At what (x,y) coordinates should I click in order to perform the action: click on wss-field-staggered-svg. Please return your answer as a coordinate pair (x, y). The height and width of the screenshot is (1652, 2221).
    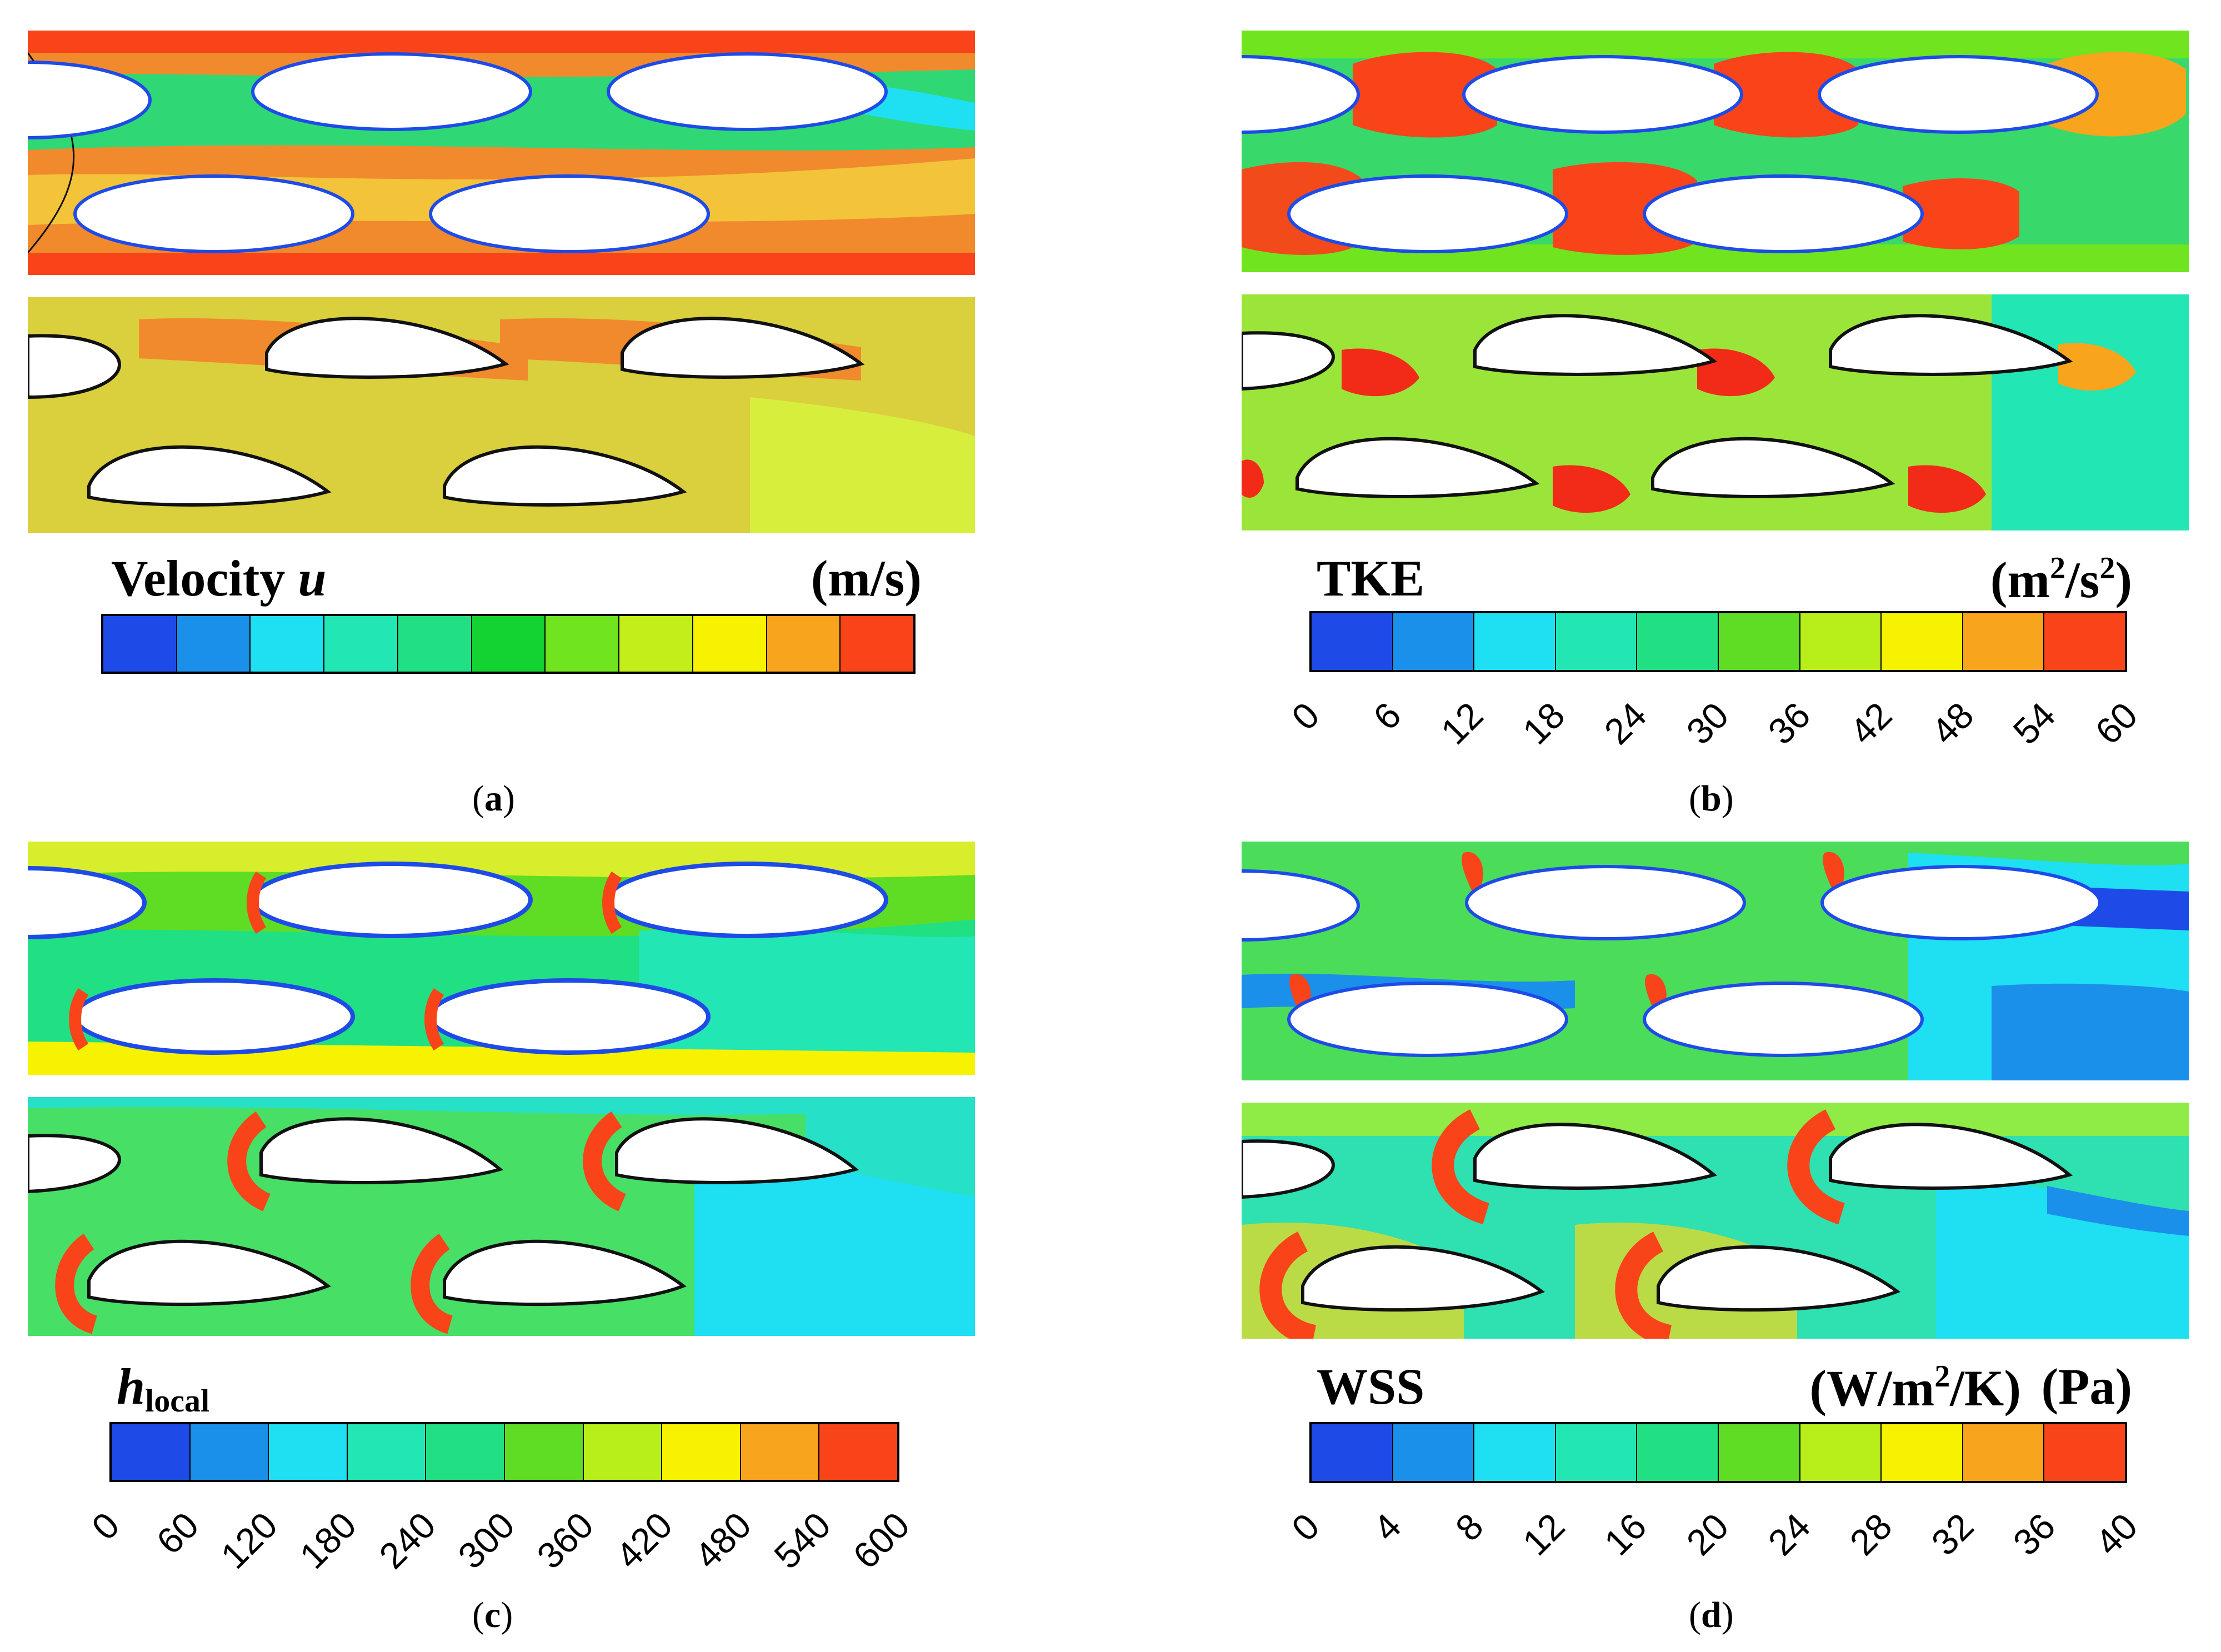
    Looking at the image, I should click on (1715, 961).